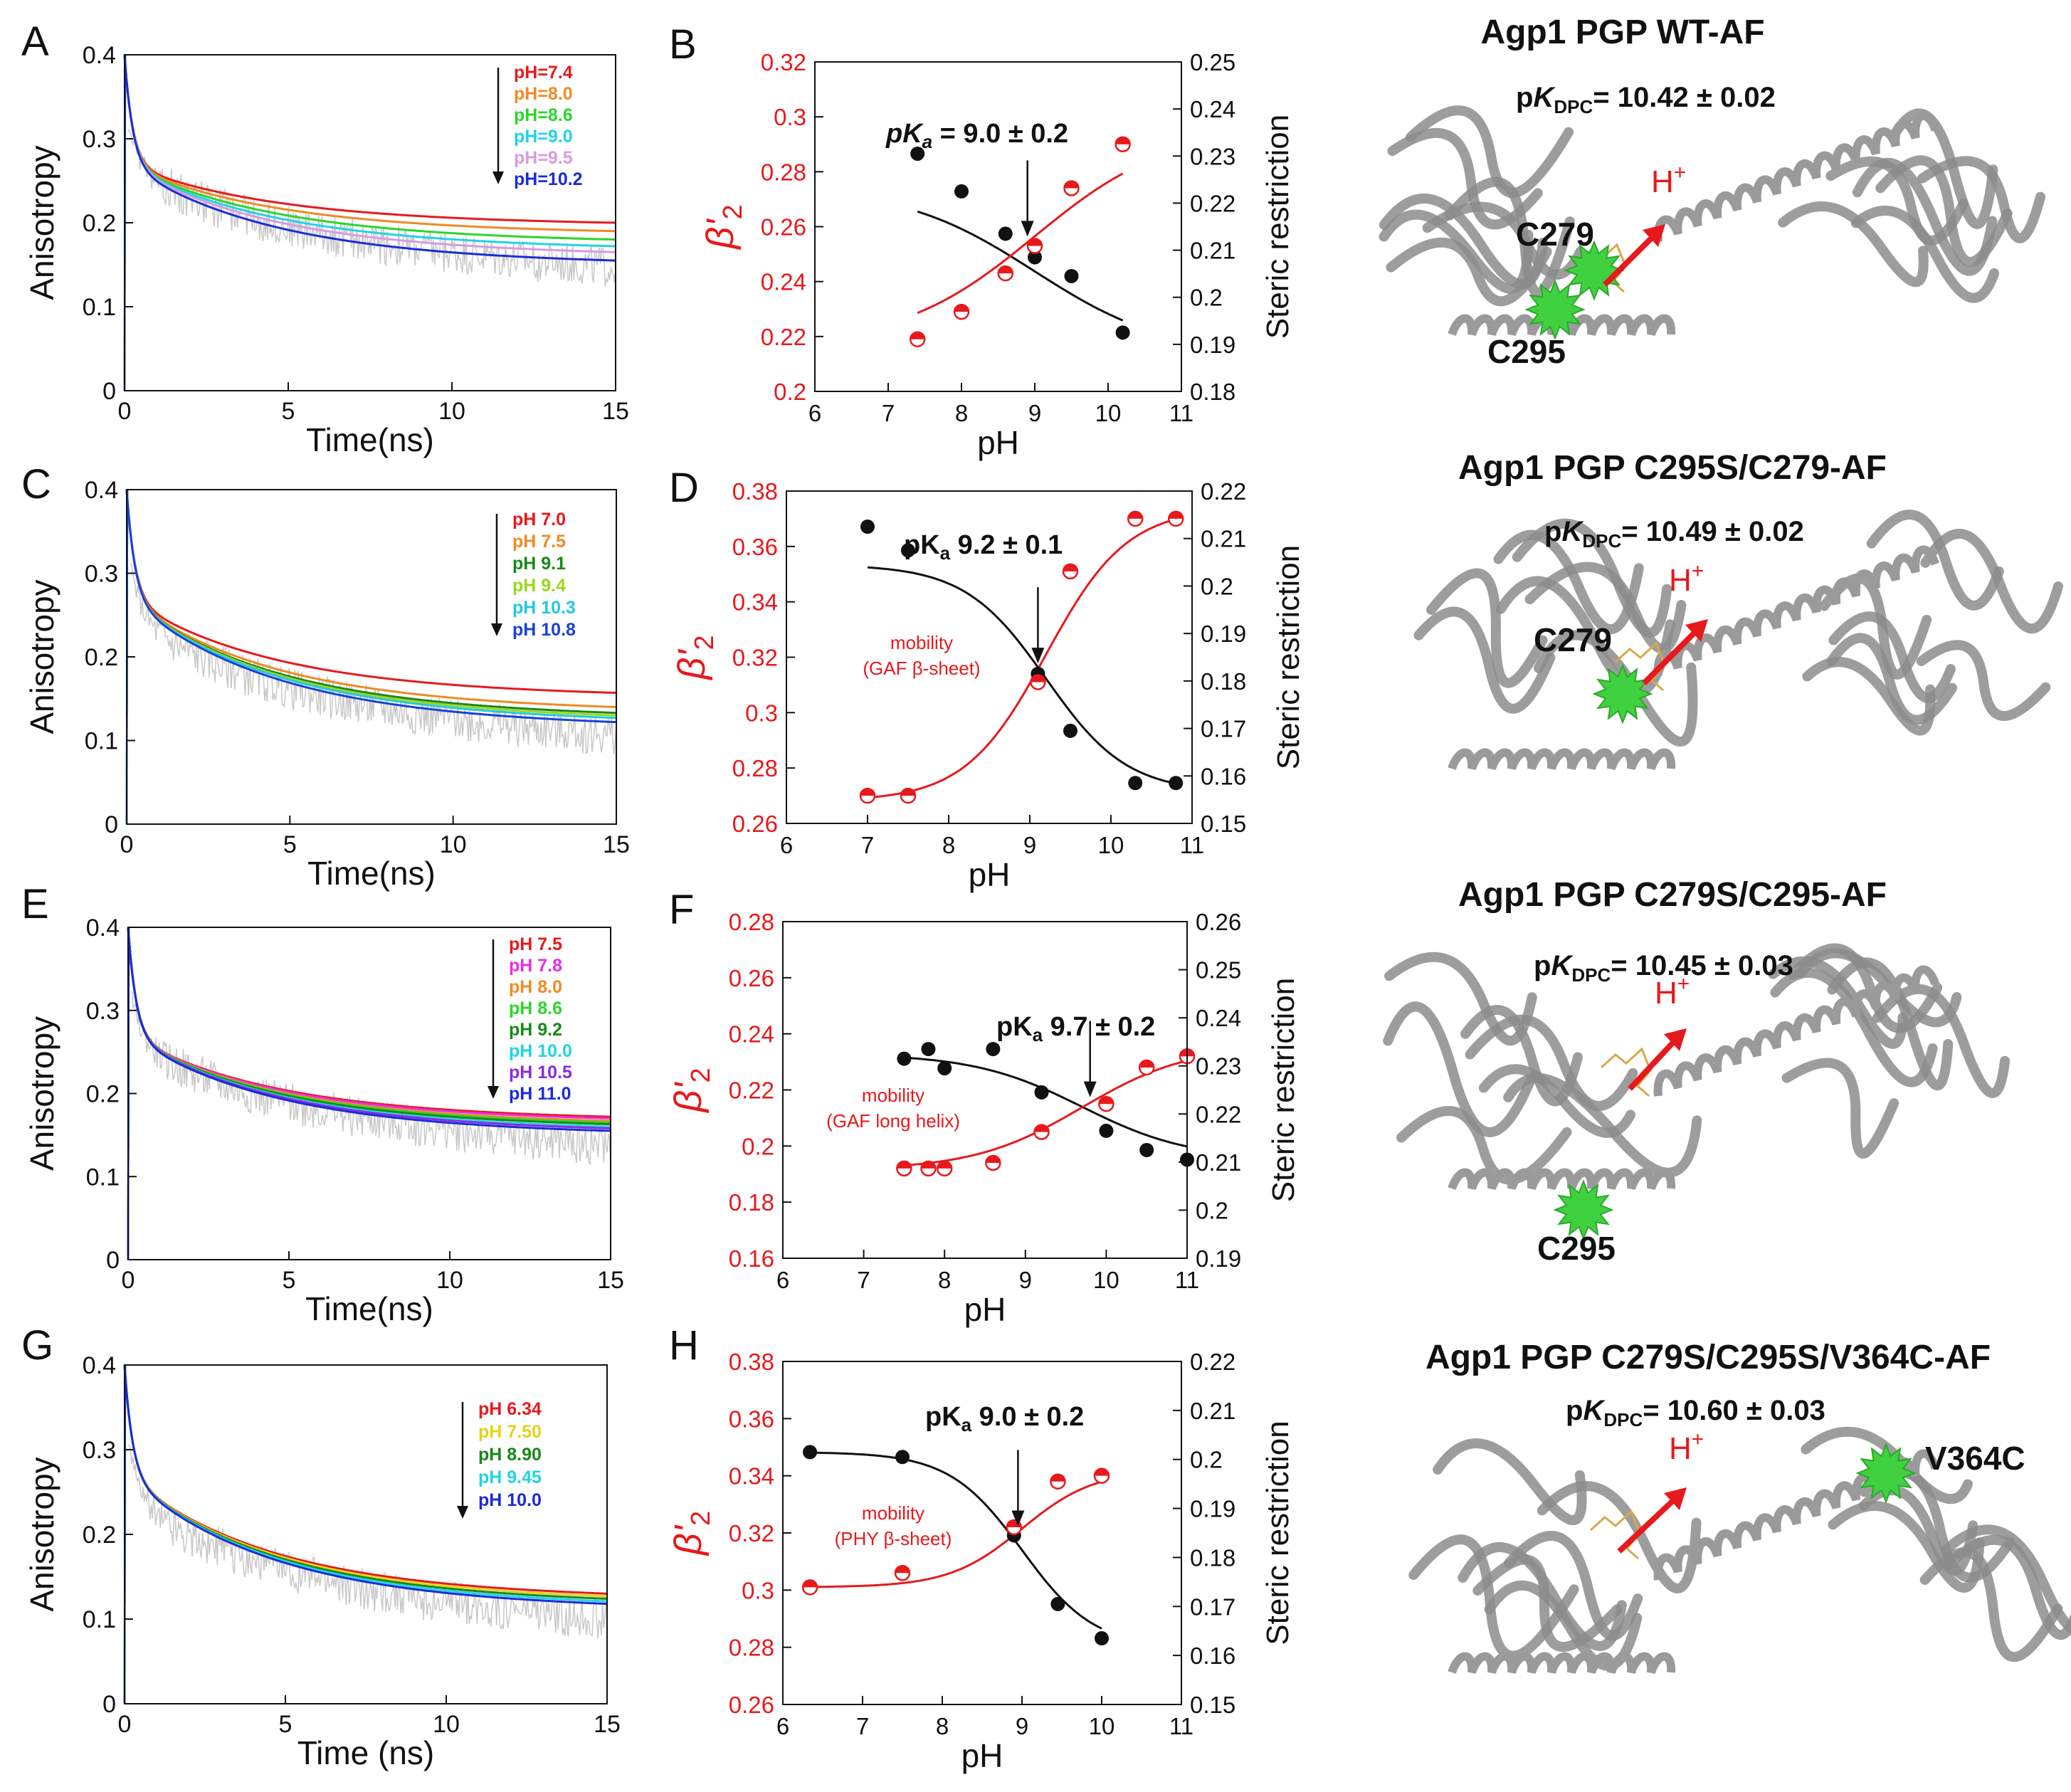  I want to click on pka-value: 9.2 ± 0.1, so click(1006, 545).